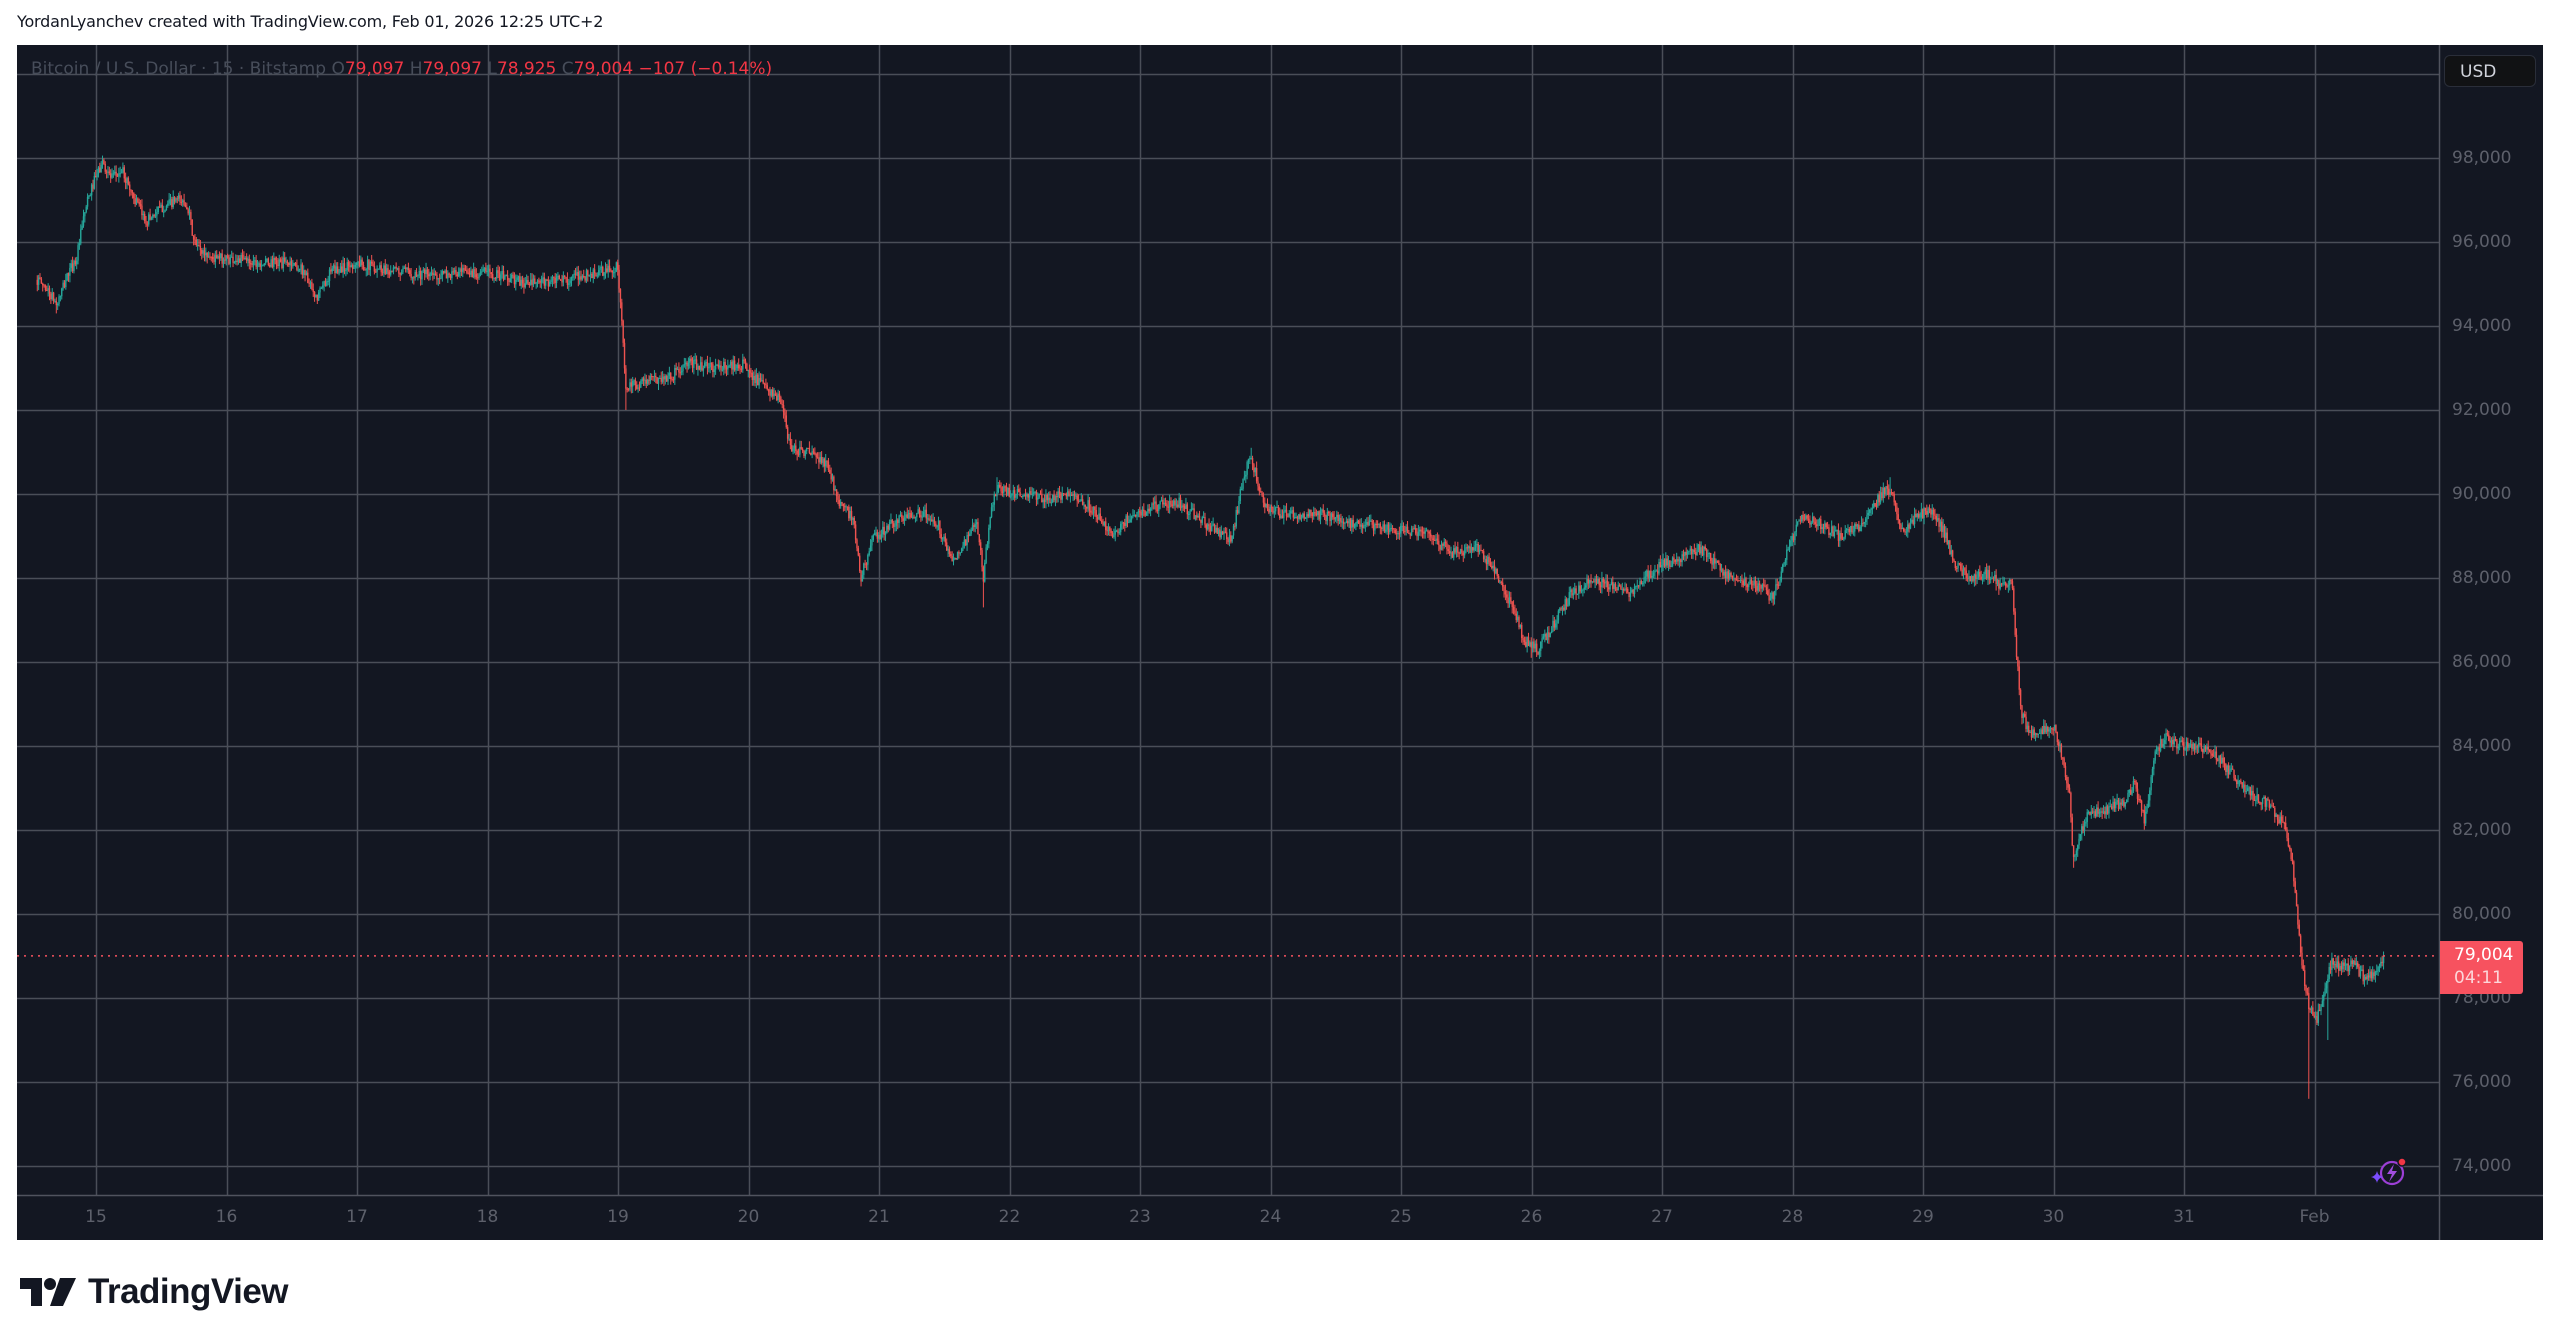 This screenshot has width=2560, height=1343. I want to click on last-price-tag: 79,004 04:11, so click(2481, 967).